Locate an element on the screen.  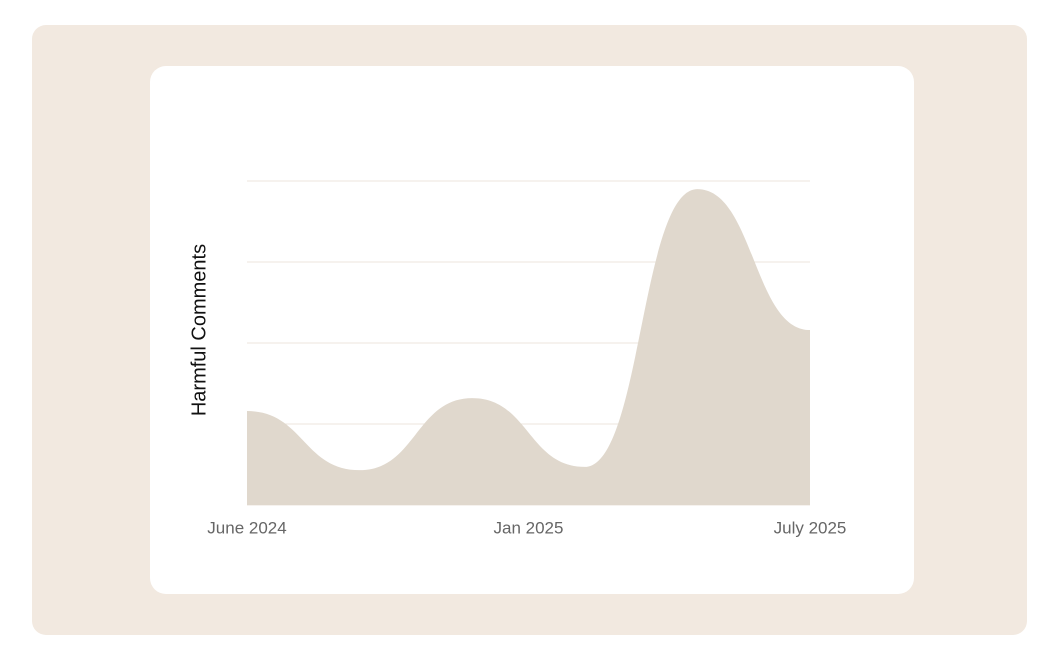
y-axis-label: Harmful Comments is located at coordinates (199, 330).